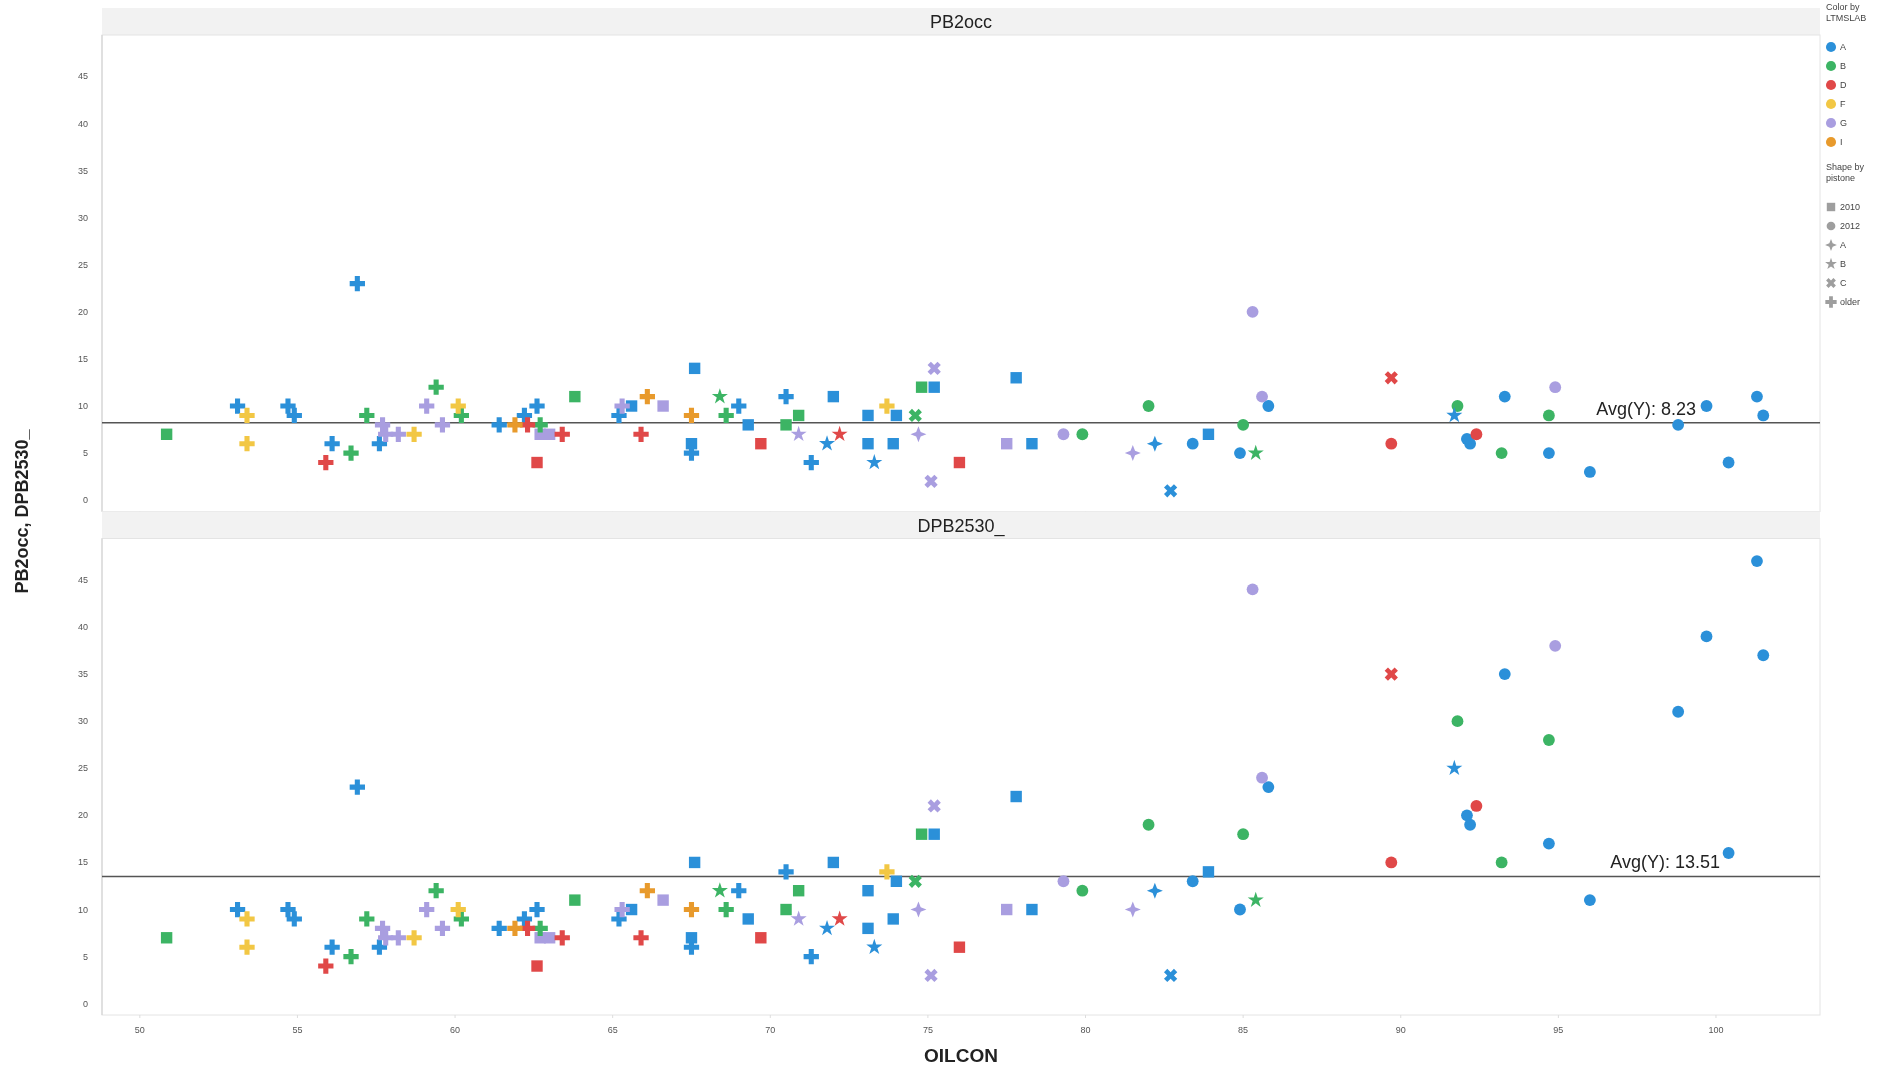 Image resolution: width=1896 pixels, height=1068 pixels. Describe the element at coordinates (961, 526) in the screenshot. I see `chart-title: DPB2530_` at that location.